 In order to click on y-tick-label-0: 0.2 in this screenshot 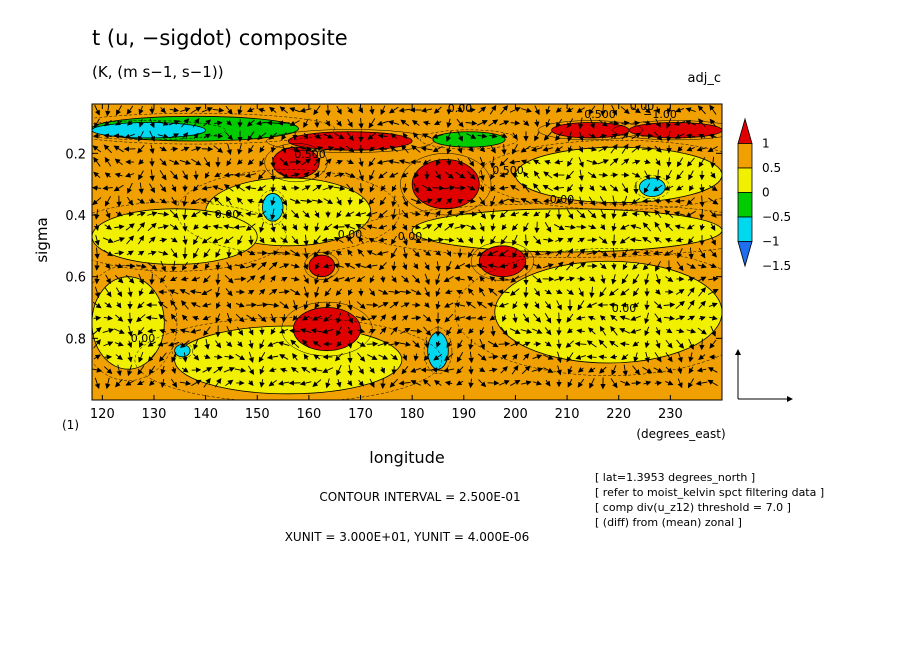, I will do `click(75, 154)`.